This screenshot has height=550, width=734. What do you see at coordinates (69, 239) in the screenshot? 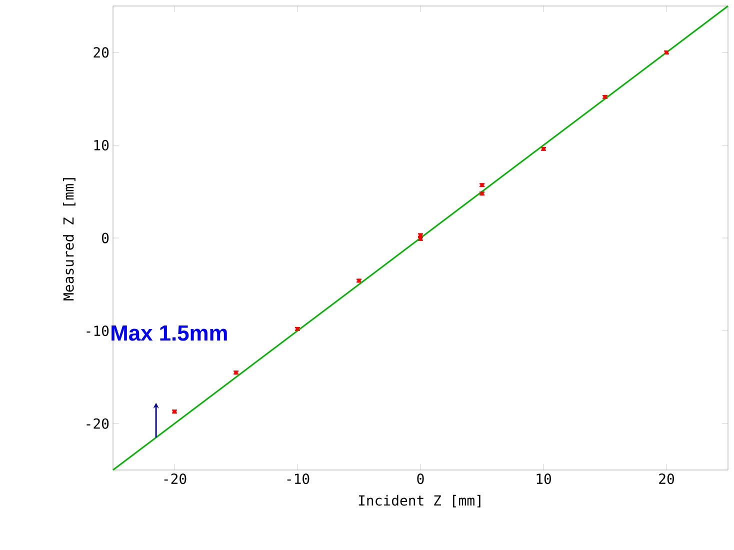
I see `y-axis-title: Measured Z [mm]` at bounding box center [69, 239].